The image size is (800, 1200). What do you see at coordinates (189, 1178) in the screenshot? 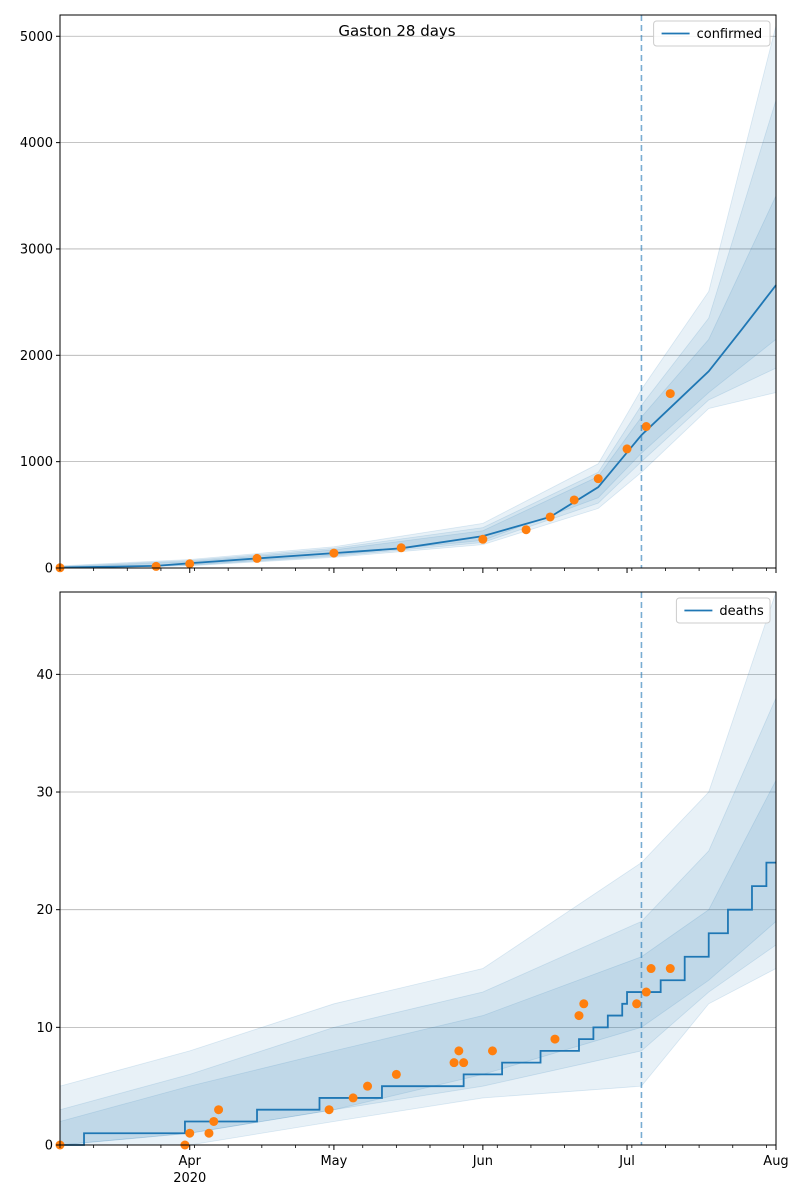
I see `xtick-year-label: 2020` at bounding box center [189, 1178].